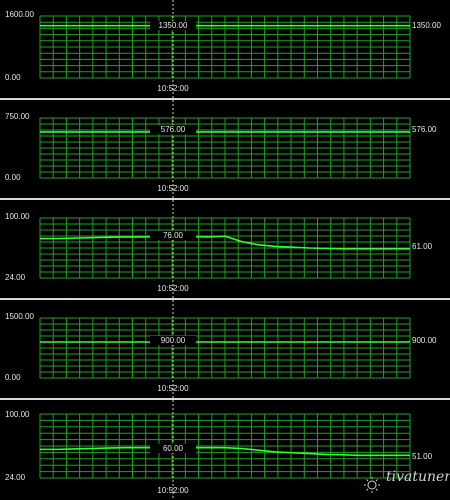 Image resolution: width=450 pixels, height=500 pixels. What do you see at coordinates (17, 414) in the screenshot?
I see `graph-5-ymax-label: 100.00` at bounding box center [17, 414].